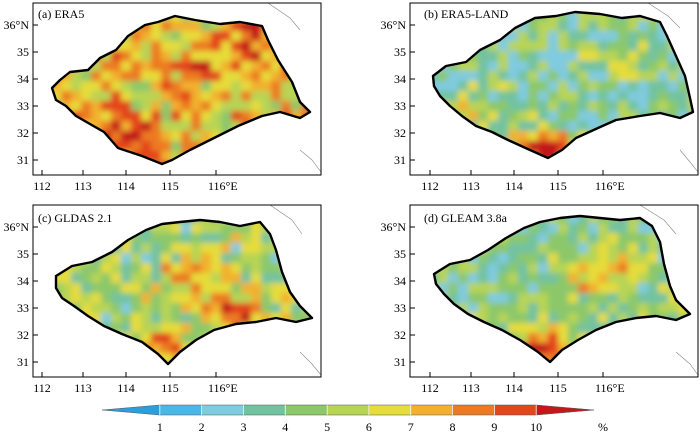 Image resolution: width=700 pixels, height=435 pixels. I want to click on colorbar-tick-label: 3, so click(243, 427).